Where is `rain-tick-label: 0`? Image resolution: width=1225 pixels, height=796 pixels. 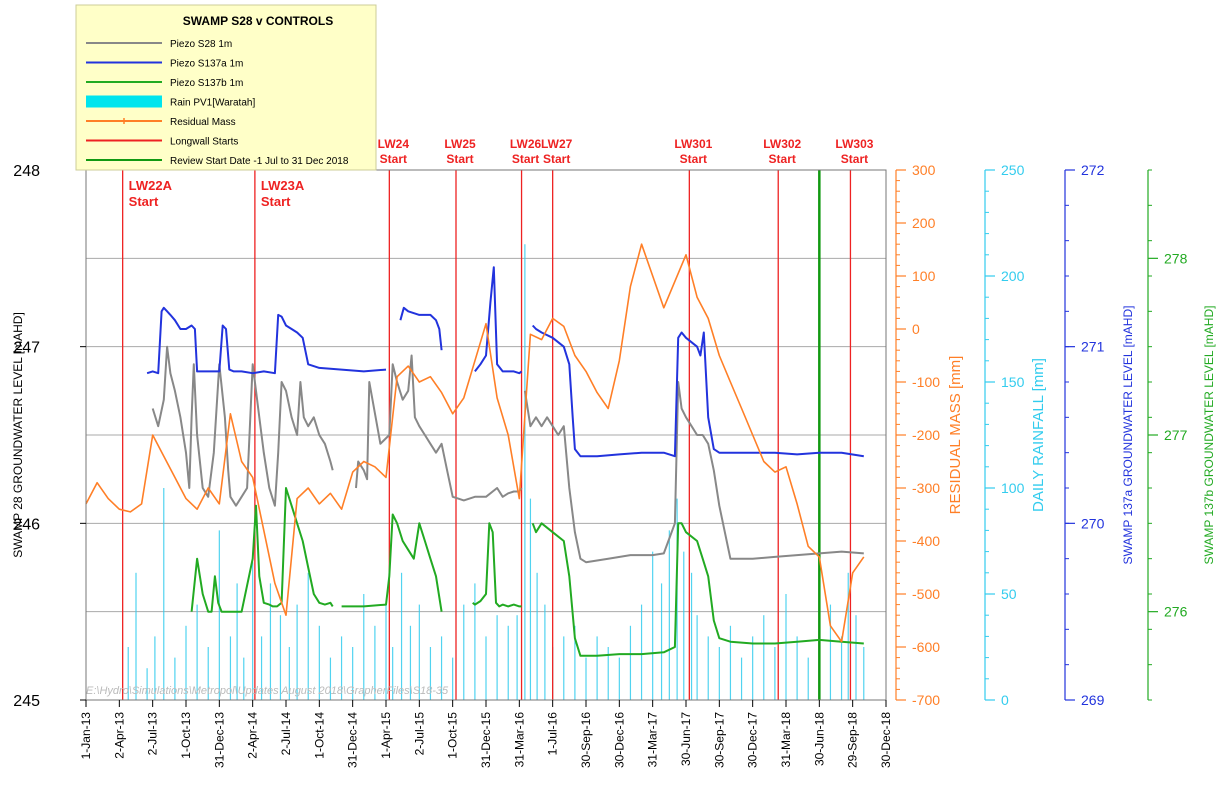
rain-tick-label: 0 is located at coordinates (1005, 700).